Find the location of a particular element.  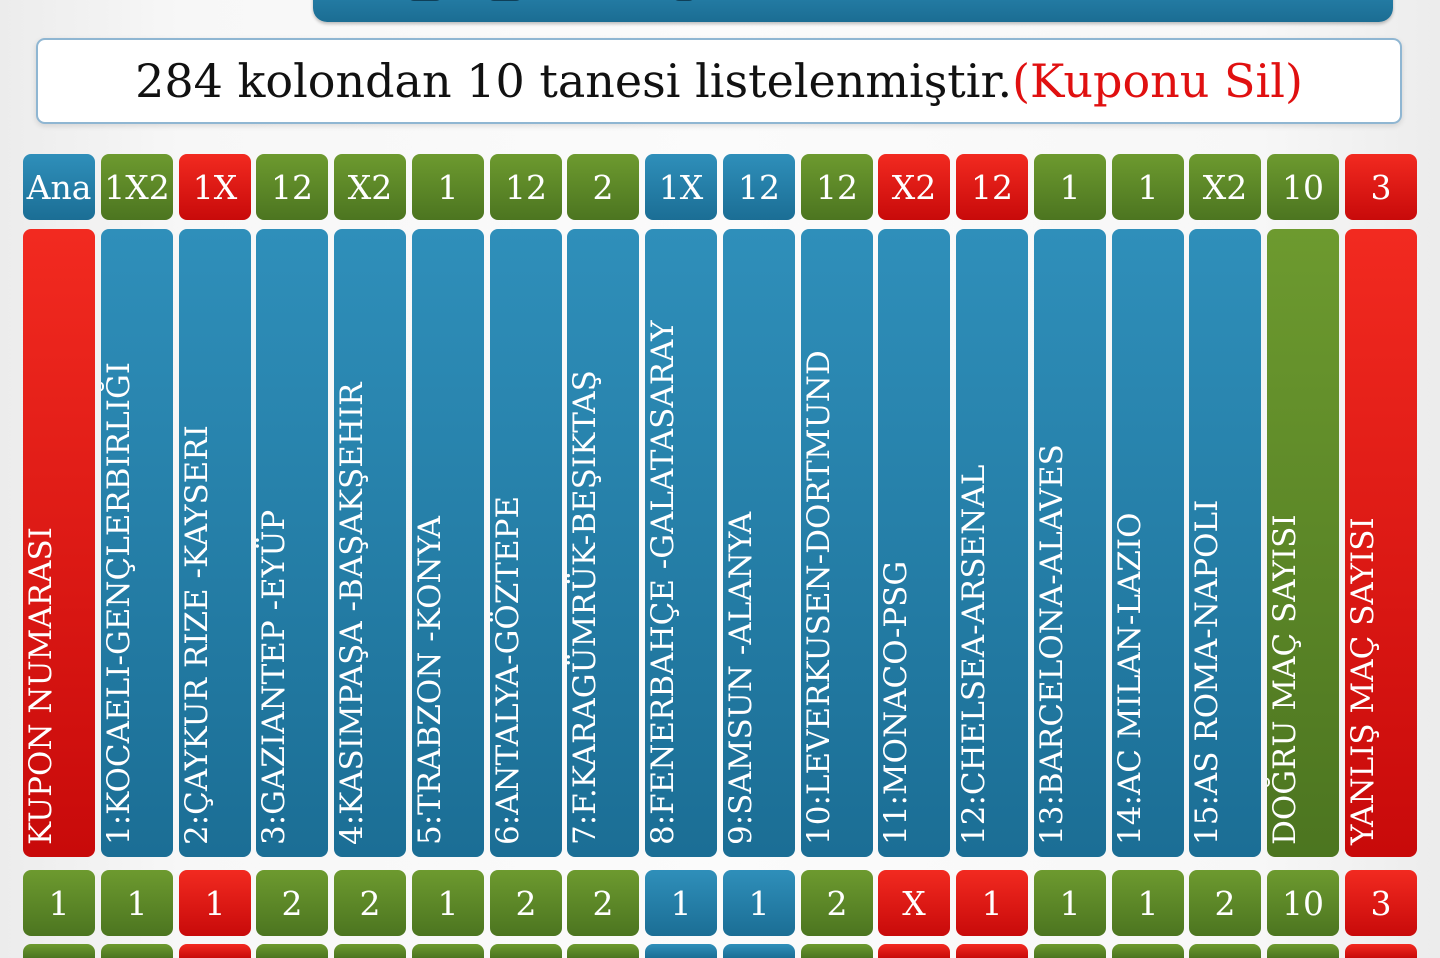

column-label: 14:AC MILAN-LAZIO is located at coordinates (1130, 678).